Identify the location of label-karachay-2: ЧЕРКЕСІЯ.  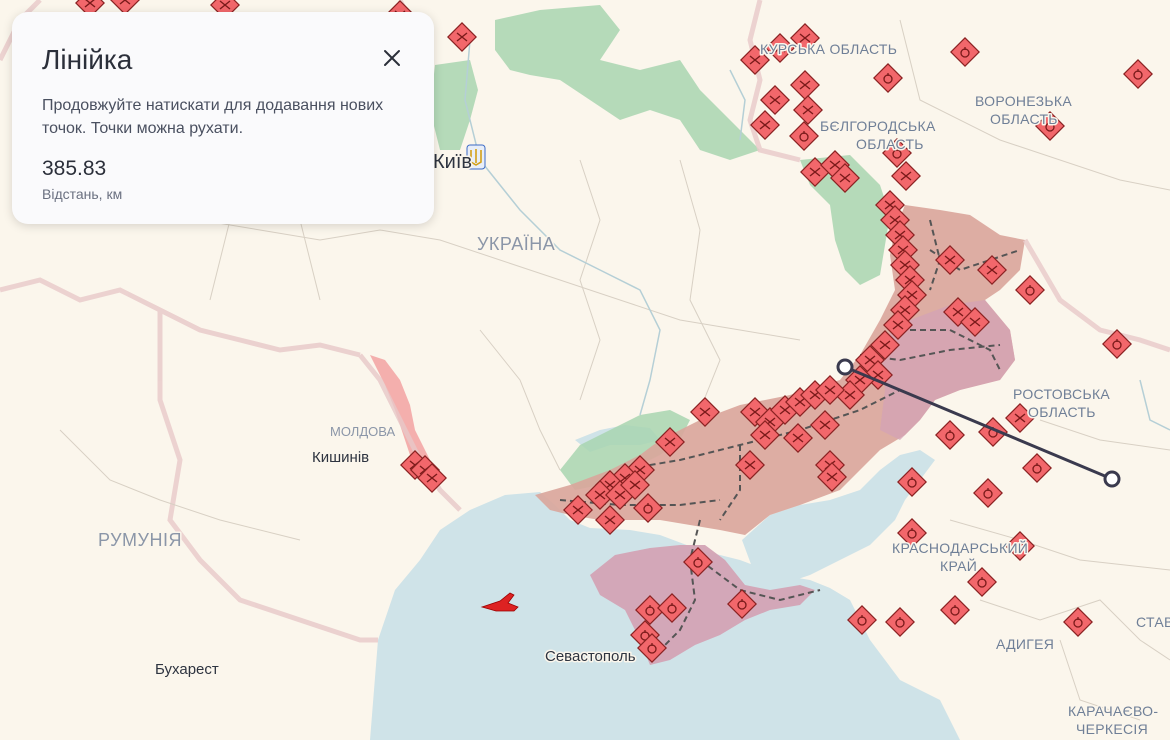
(1112, 729).